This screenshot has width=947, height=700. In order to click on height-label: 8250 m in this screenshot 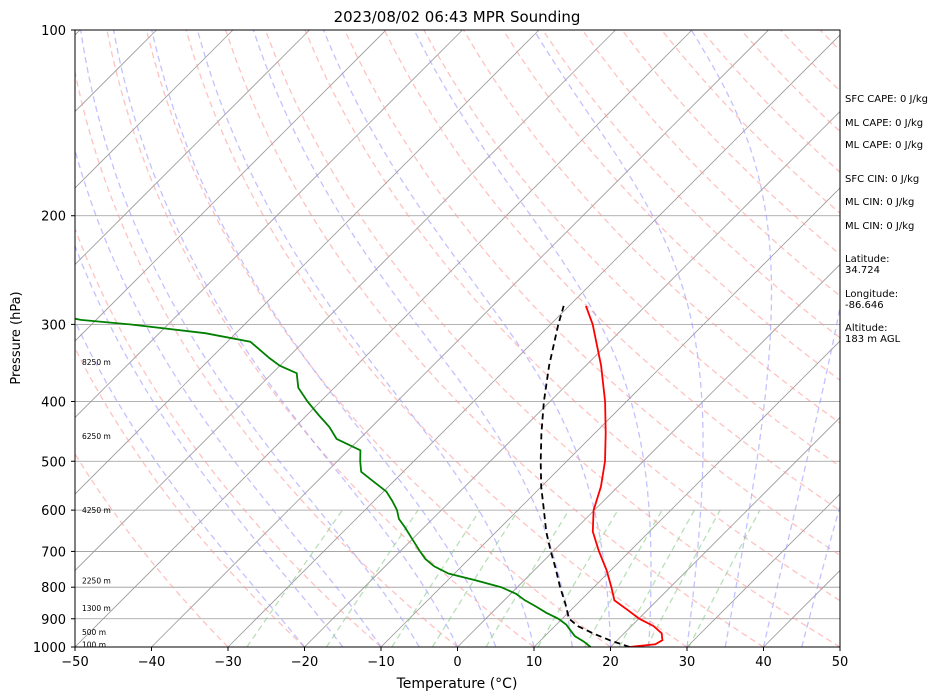, I will do `click(96, 362)`.